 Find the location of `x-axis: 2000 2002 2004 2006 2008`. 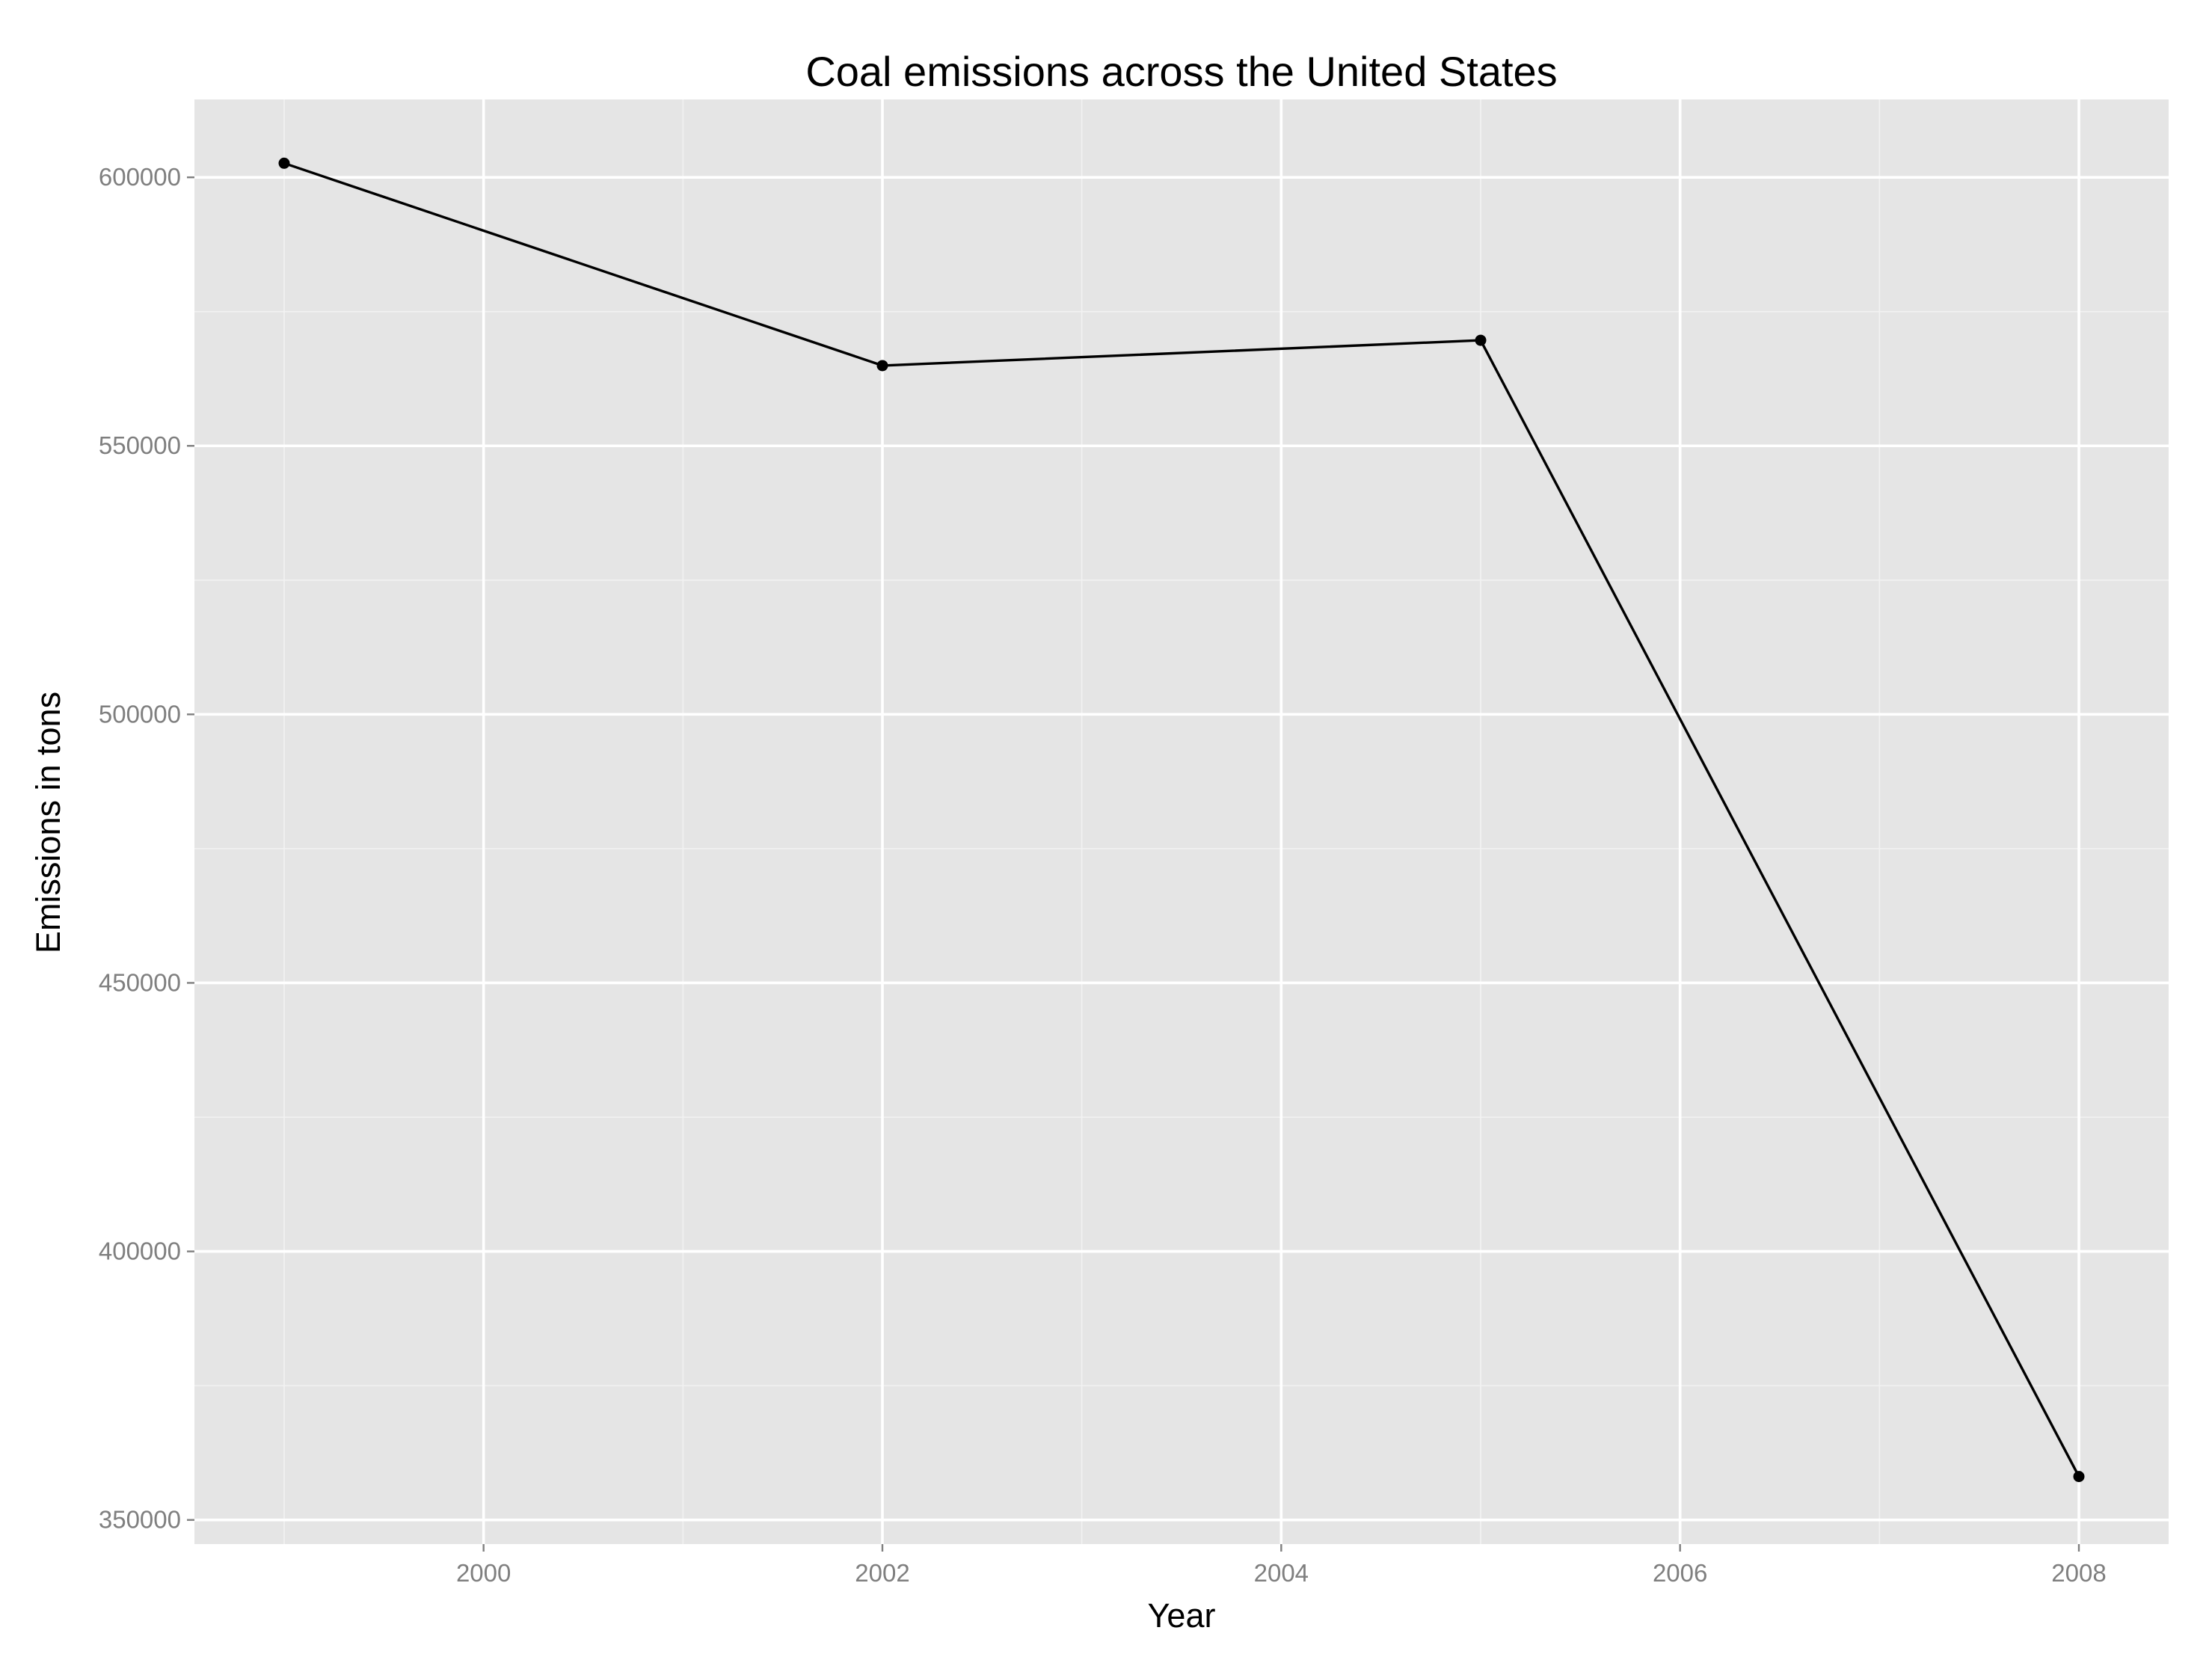

x-axis: 2000 2002 2004 2006 2008 is located at coordinates (1281, 1565).